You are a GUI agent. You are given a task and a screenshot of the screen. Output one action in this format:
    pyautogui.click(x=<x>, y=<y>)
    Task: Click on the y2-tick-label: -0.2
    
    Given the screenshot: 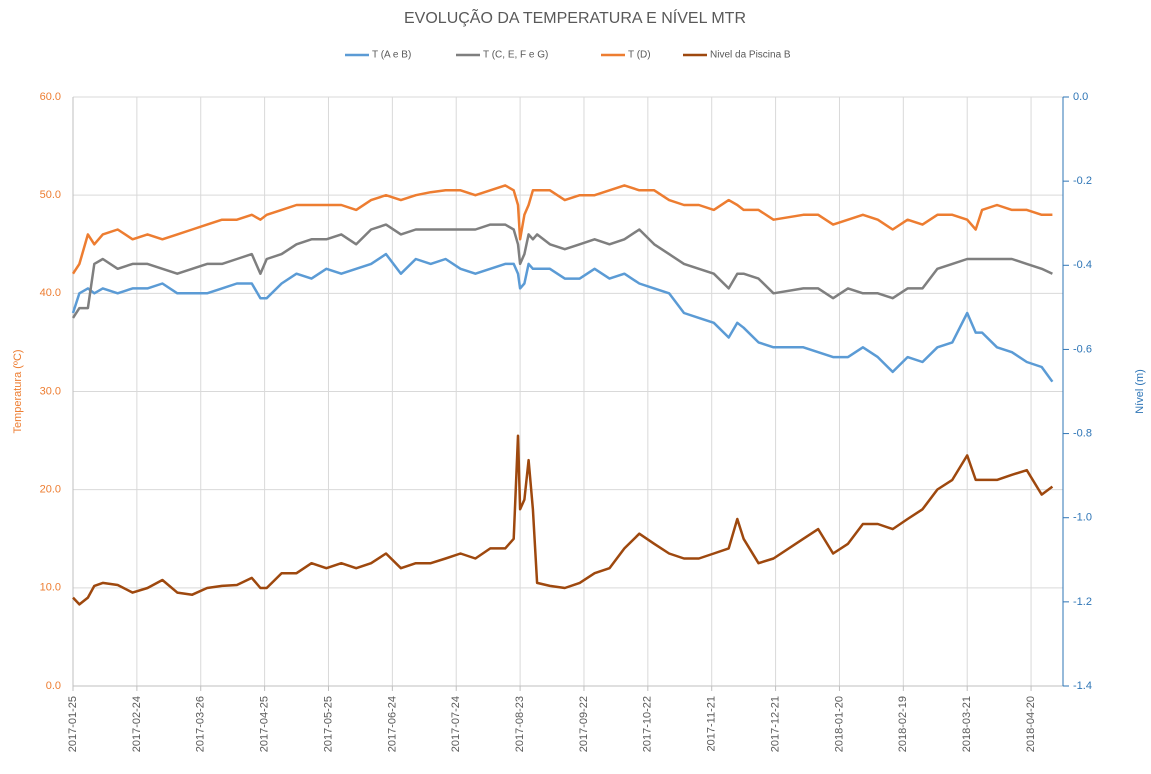 What is the action you would take?
    pyautogui.click(x=1082, y=181)
    